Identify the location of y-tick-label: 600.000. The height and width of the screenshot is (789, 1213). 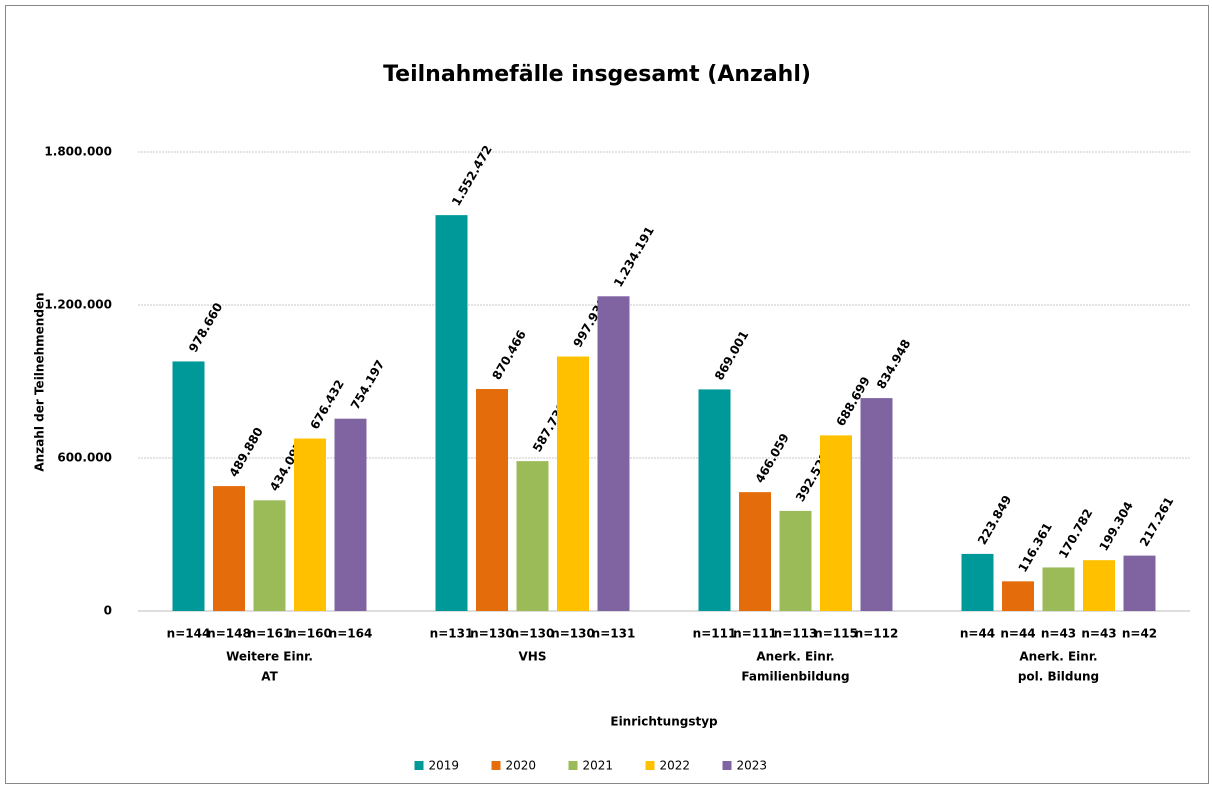
(84, 458).